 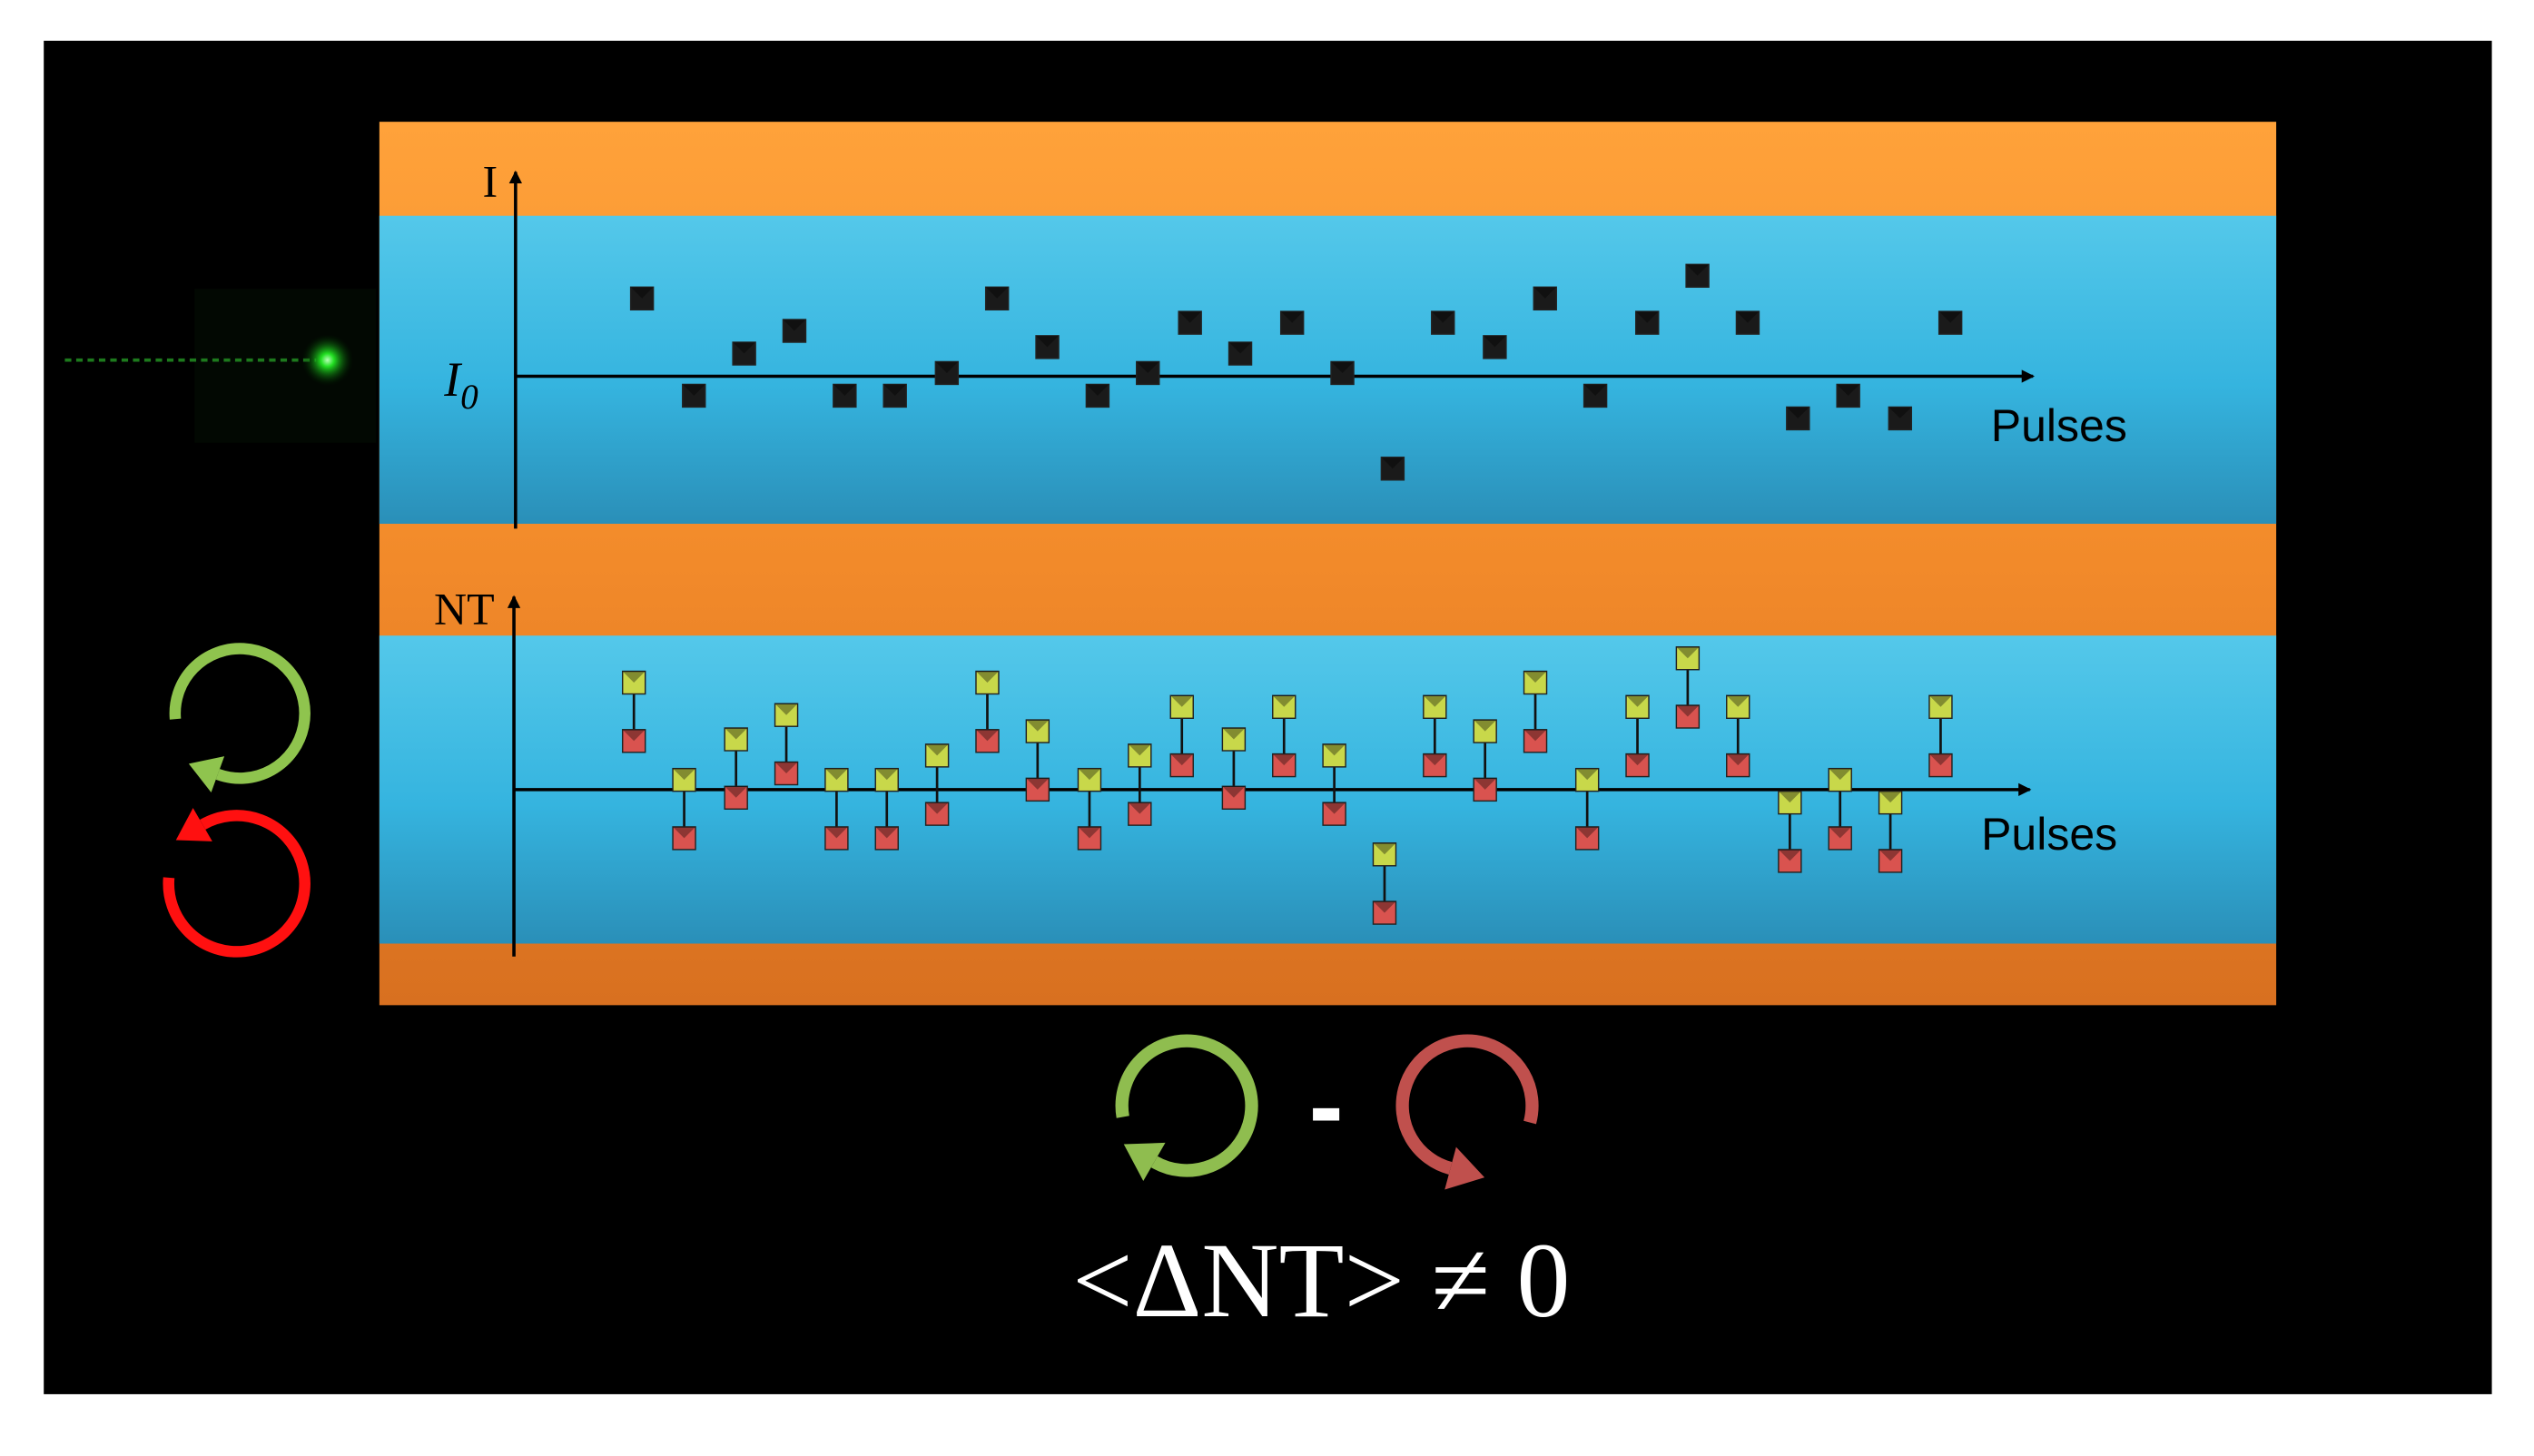 I want to click on baseline-letter: I, so click(x=452, y=379).